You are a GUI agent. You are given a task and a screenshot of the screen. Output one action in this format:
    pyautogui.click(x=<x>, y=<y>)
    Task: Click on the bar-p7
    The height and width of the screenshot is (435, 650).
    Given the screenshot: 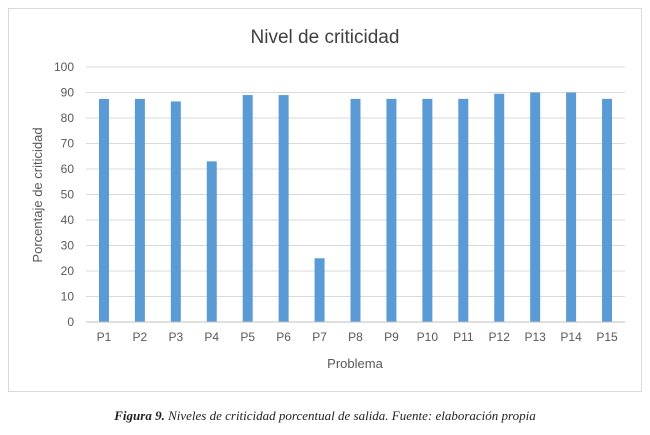 What is the action you would take?
    pyautogui.click(x=319, y=290)
    